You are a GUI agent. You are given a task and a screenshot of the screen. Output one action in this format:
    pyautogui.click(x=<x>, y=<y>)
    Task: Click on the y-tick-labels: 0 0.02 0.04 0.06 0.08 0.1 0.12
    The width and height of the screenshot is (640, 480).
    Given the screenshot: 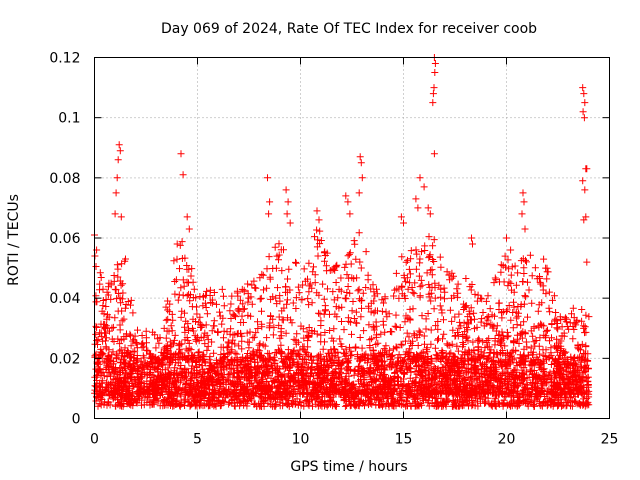 What is the action you would take?
    pyautogui.click(x=64, y=239)
    